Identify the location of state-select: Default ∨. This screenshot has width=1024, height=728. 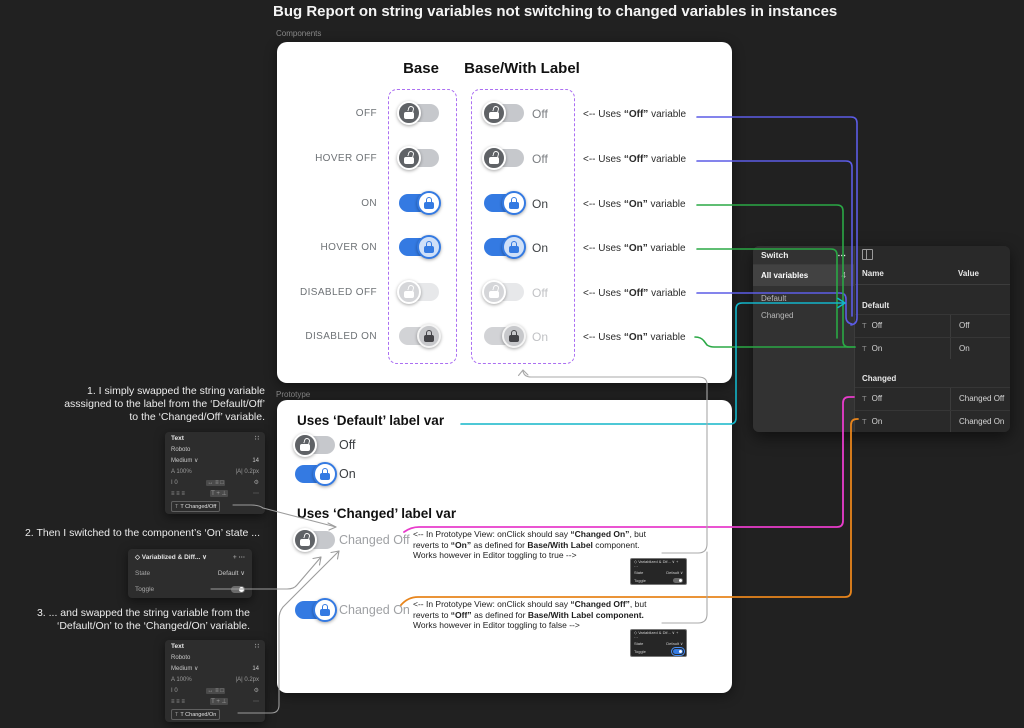
(231, 573).